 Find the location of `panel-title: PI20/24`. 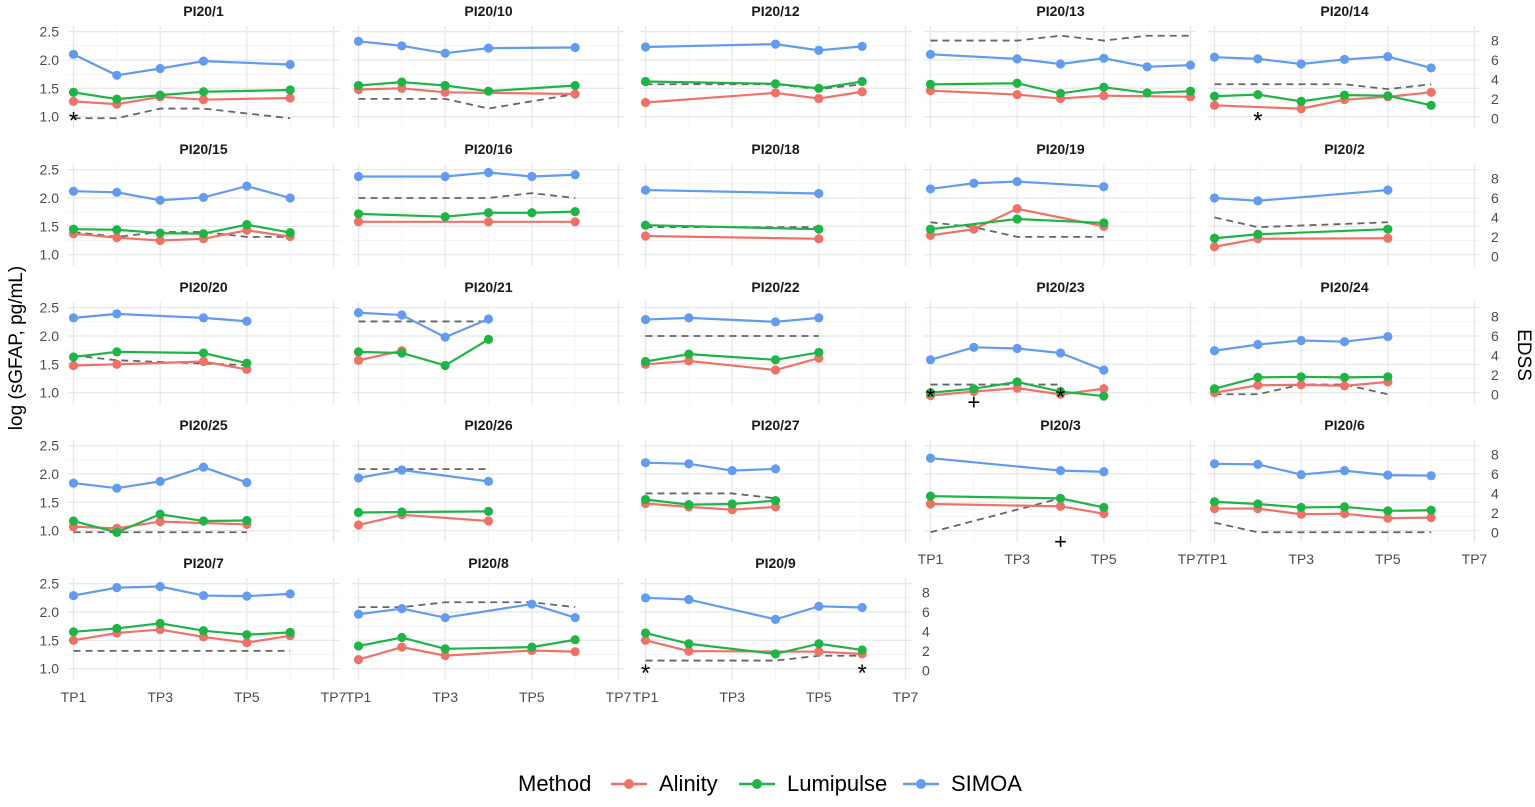

panel-title: PI20/24 is located at coordinates (1344, 287).